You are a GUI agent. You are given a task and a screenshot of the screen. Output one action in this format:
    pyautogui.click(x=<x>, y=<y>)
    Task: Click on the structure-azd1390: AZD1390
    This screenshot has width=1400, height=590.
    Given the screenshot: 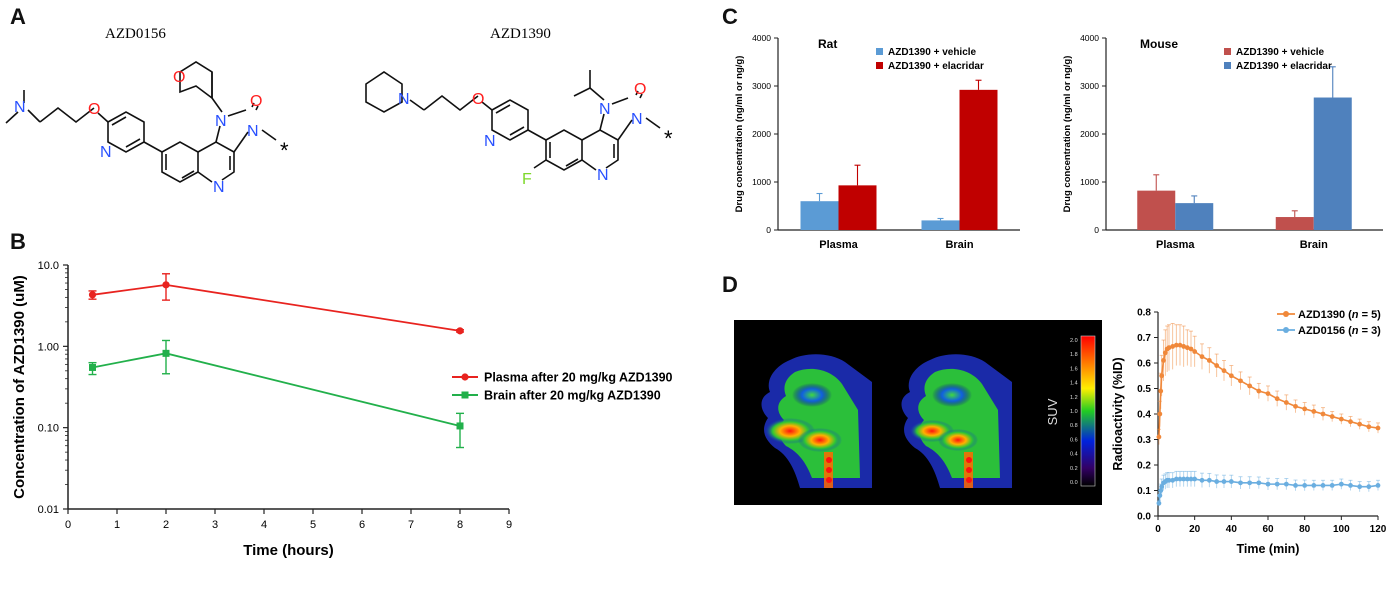 What is the action you would take?
    pyautogui.click(x=519, y=107)
    